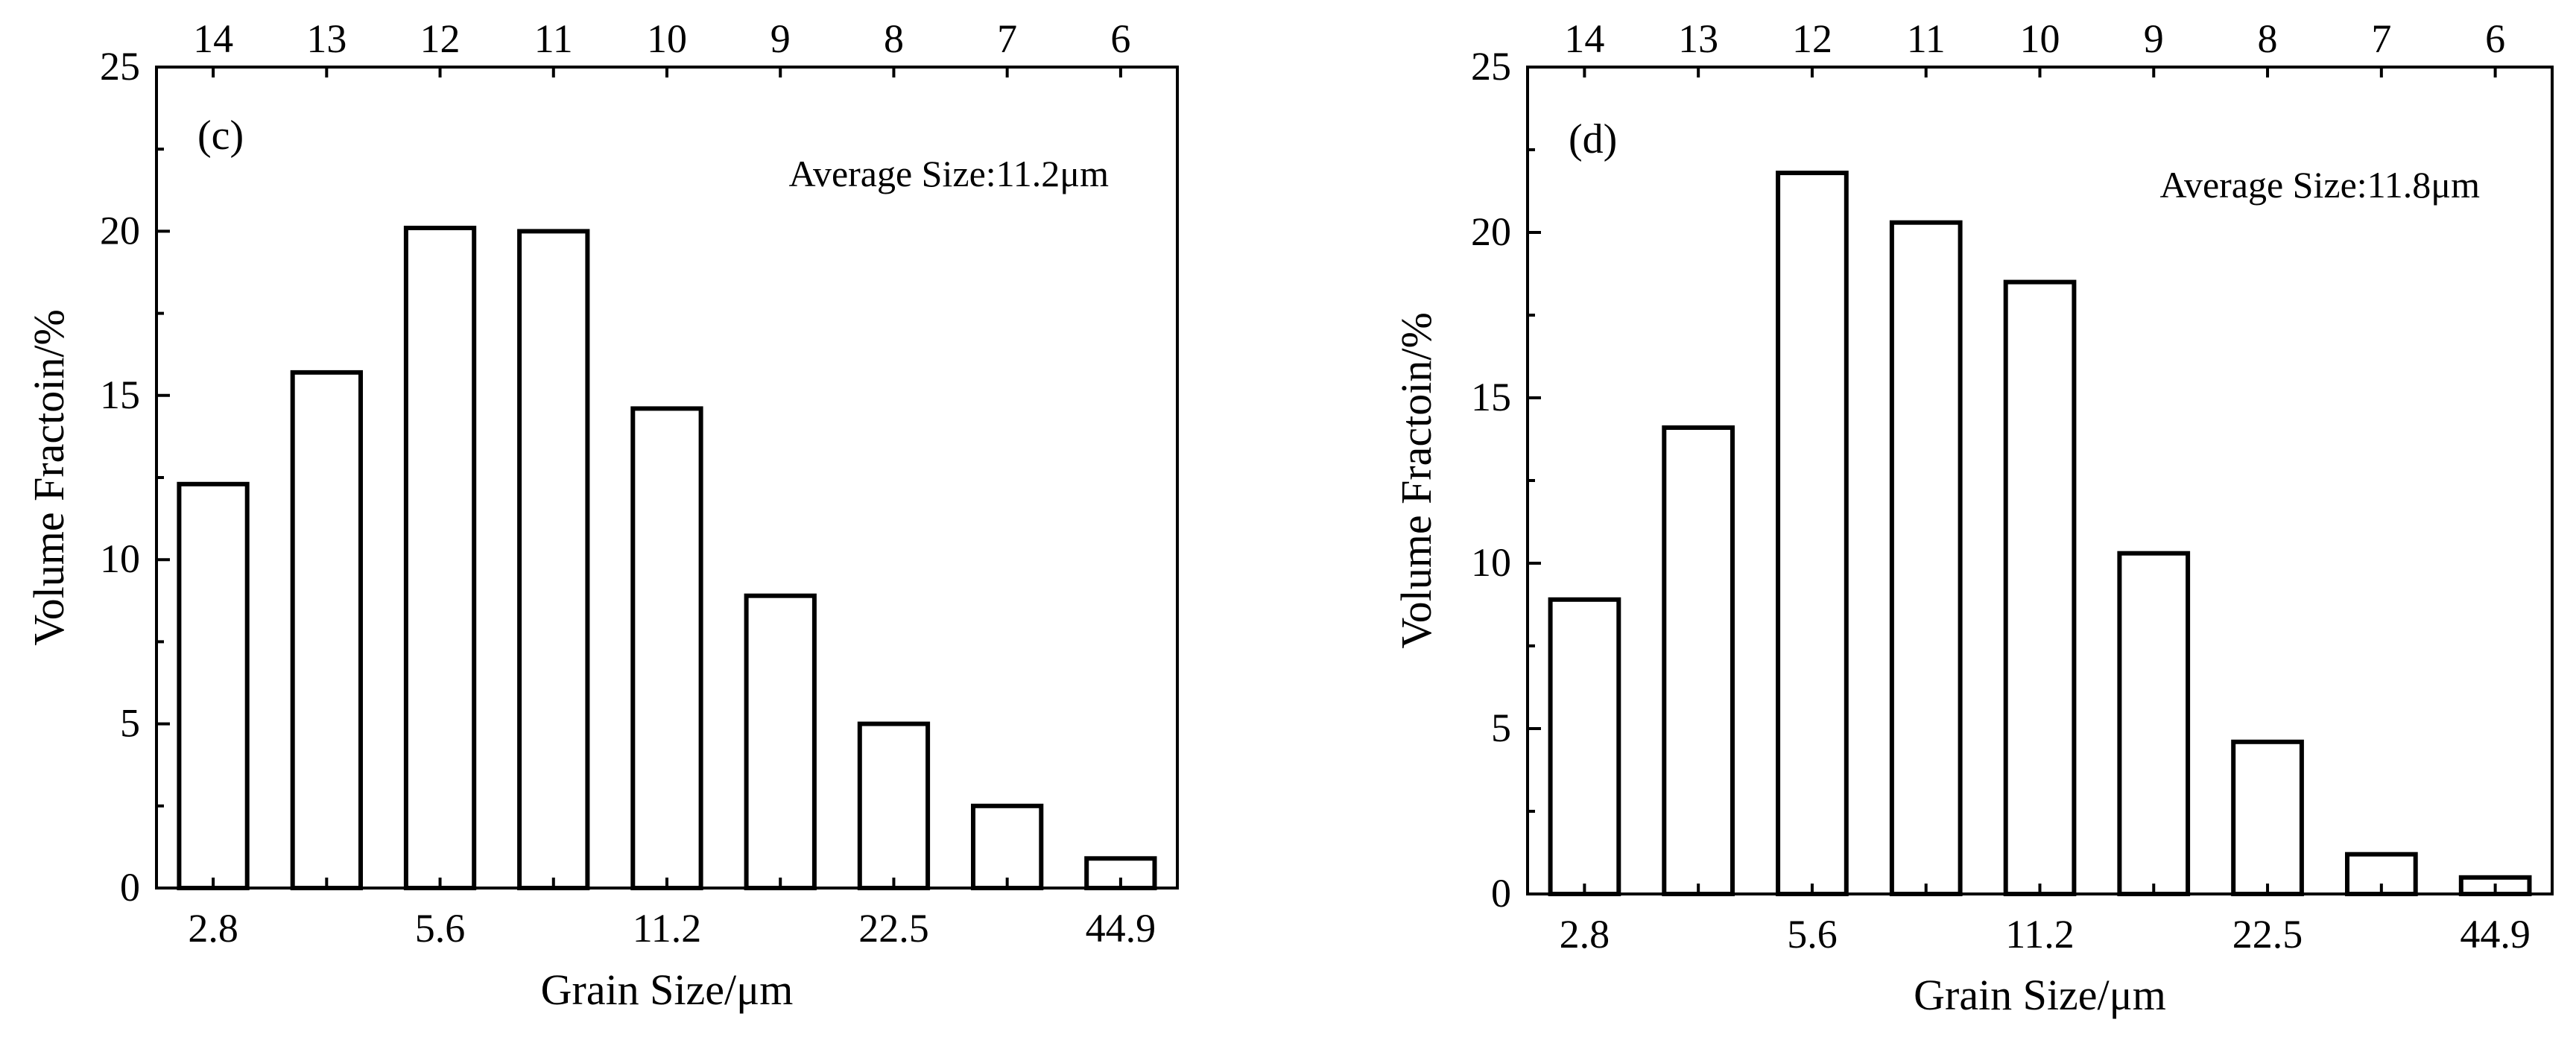 This screenshot has height=1040, width=2576. What do you see at coordinates (220, 135) in the screenshot?
I see `panel-label: (c)` at bounding box center [220, 135].